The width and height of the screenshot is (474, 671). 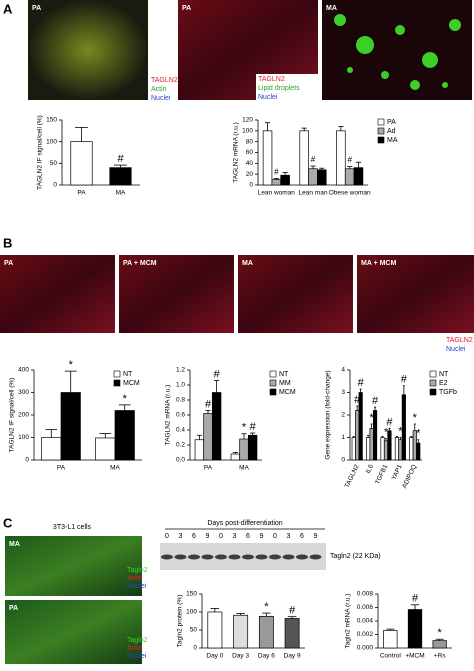 I want to click on x-tick-label: Day 6, so click(x=266, y=656).